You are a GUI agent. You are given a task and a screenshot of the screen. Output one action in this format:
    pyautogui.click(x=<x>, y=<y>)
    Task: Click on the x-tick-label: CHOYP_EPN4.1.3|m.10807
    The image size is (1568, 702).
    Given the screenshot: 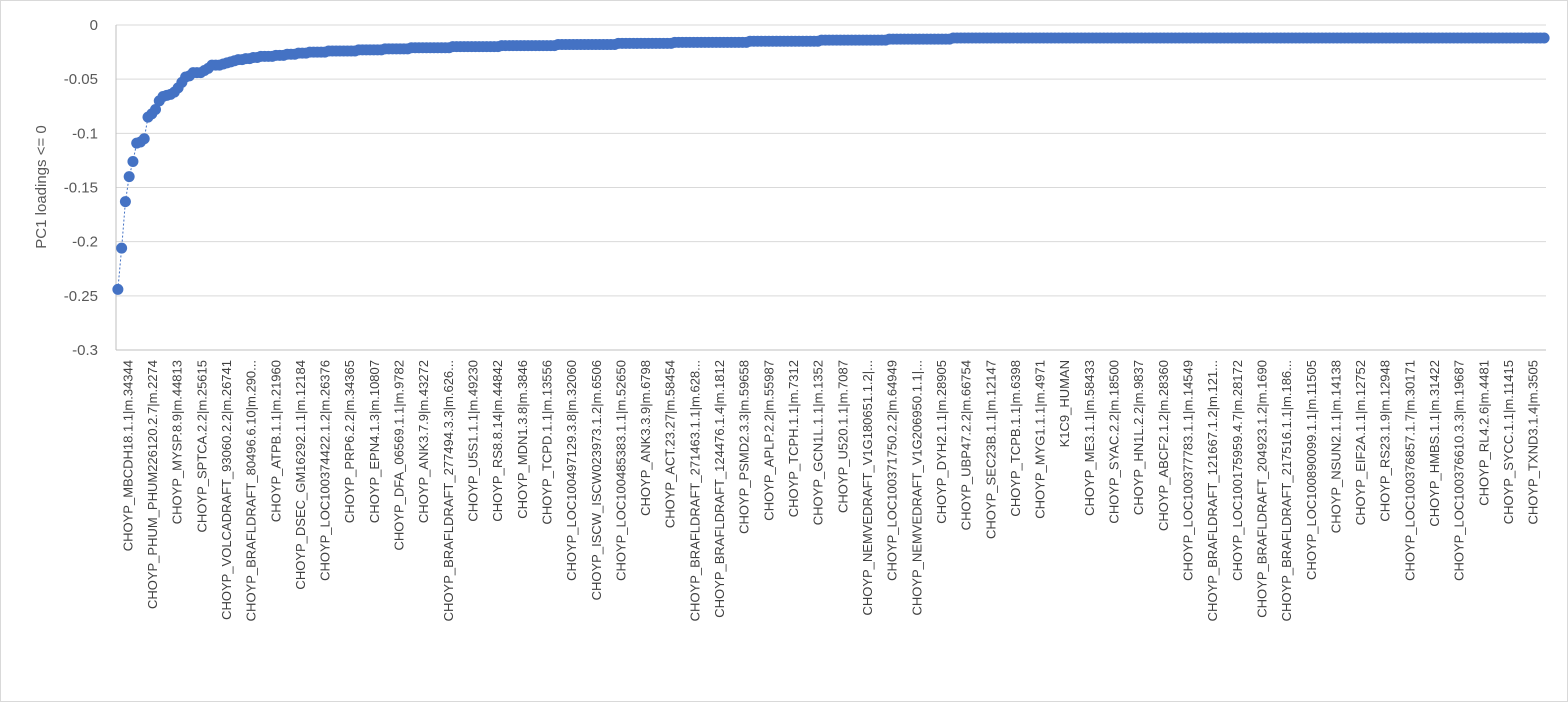 What is the action you would take?
    pyautogui.click(x=374, y=441)
    